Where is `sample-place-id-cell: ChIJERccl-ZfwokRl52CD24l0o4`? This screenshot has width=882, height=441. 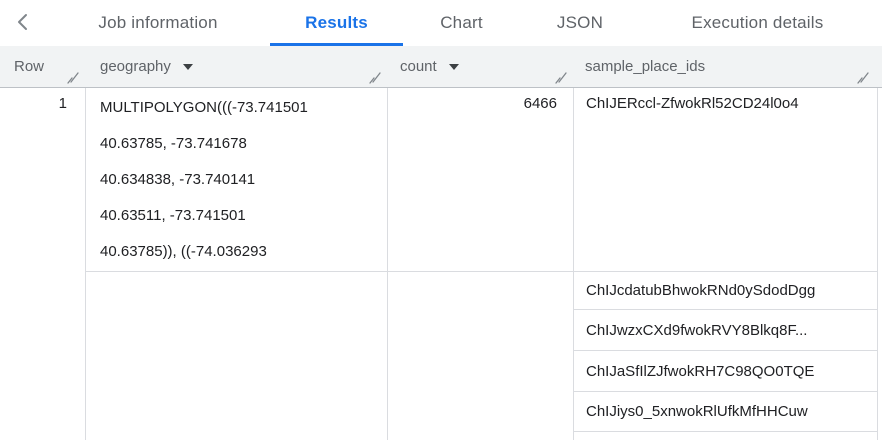
sample-place-id-cell: ChIJERccl-ZfwokRl52CD24l0o4 is located at coordinates (725, 180).